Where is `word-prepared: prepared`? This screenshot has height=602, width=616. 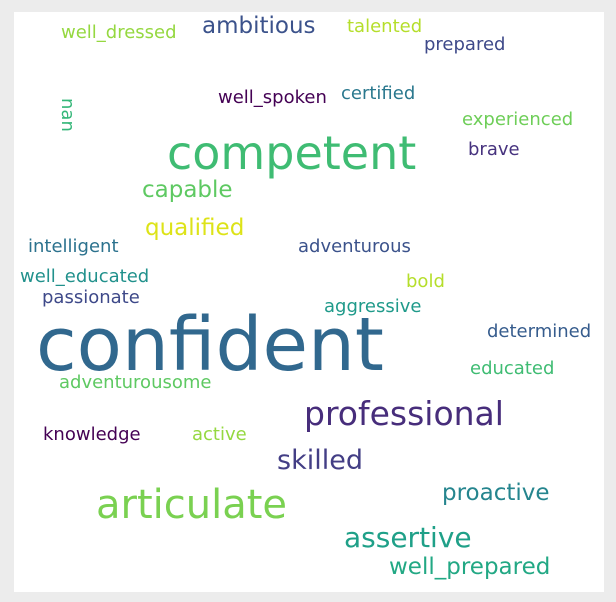 word-prepared: prepared is located at coordinates (465, 44).